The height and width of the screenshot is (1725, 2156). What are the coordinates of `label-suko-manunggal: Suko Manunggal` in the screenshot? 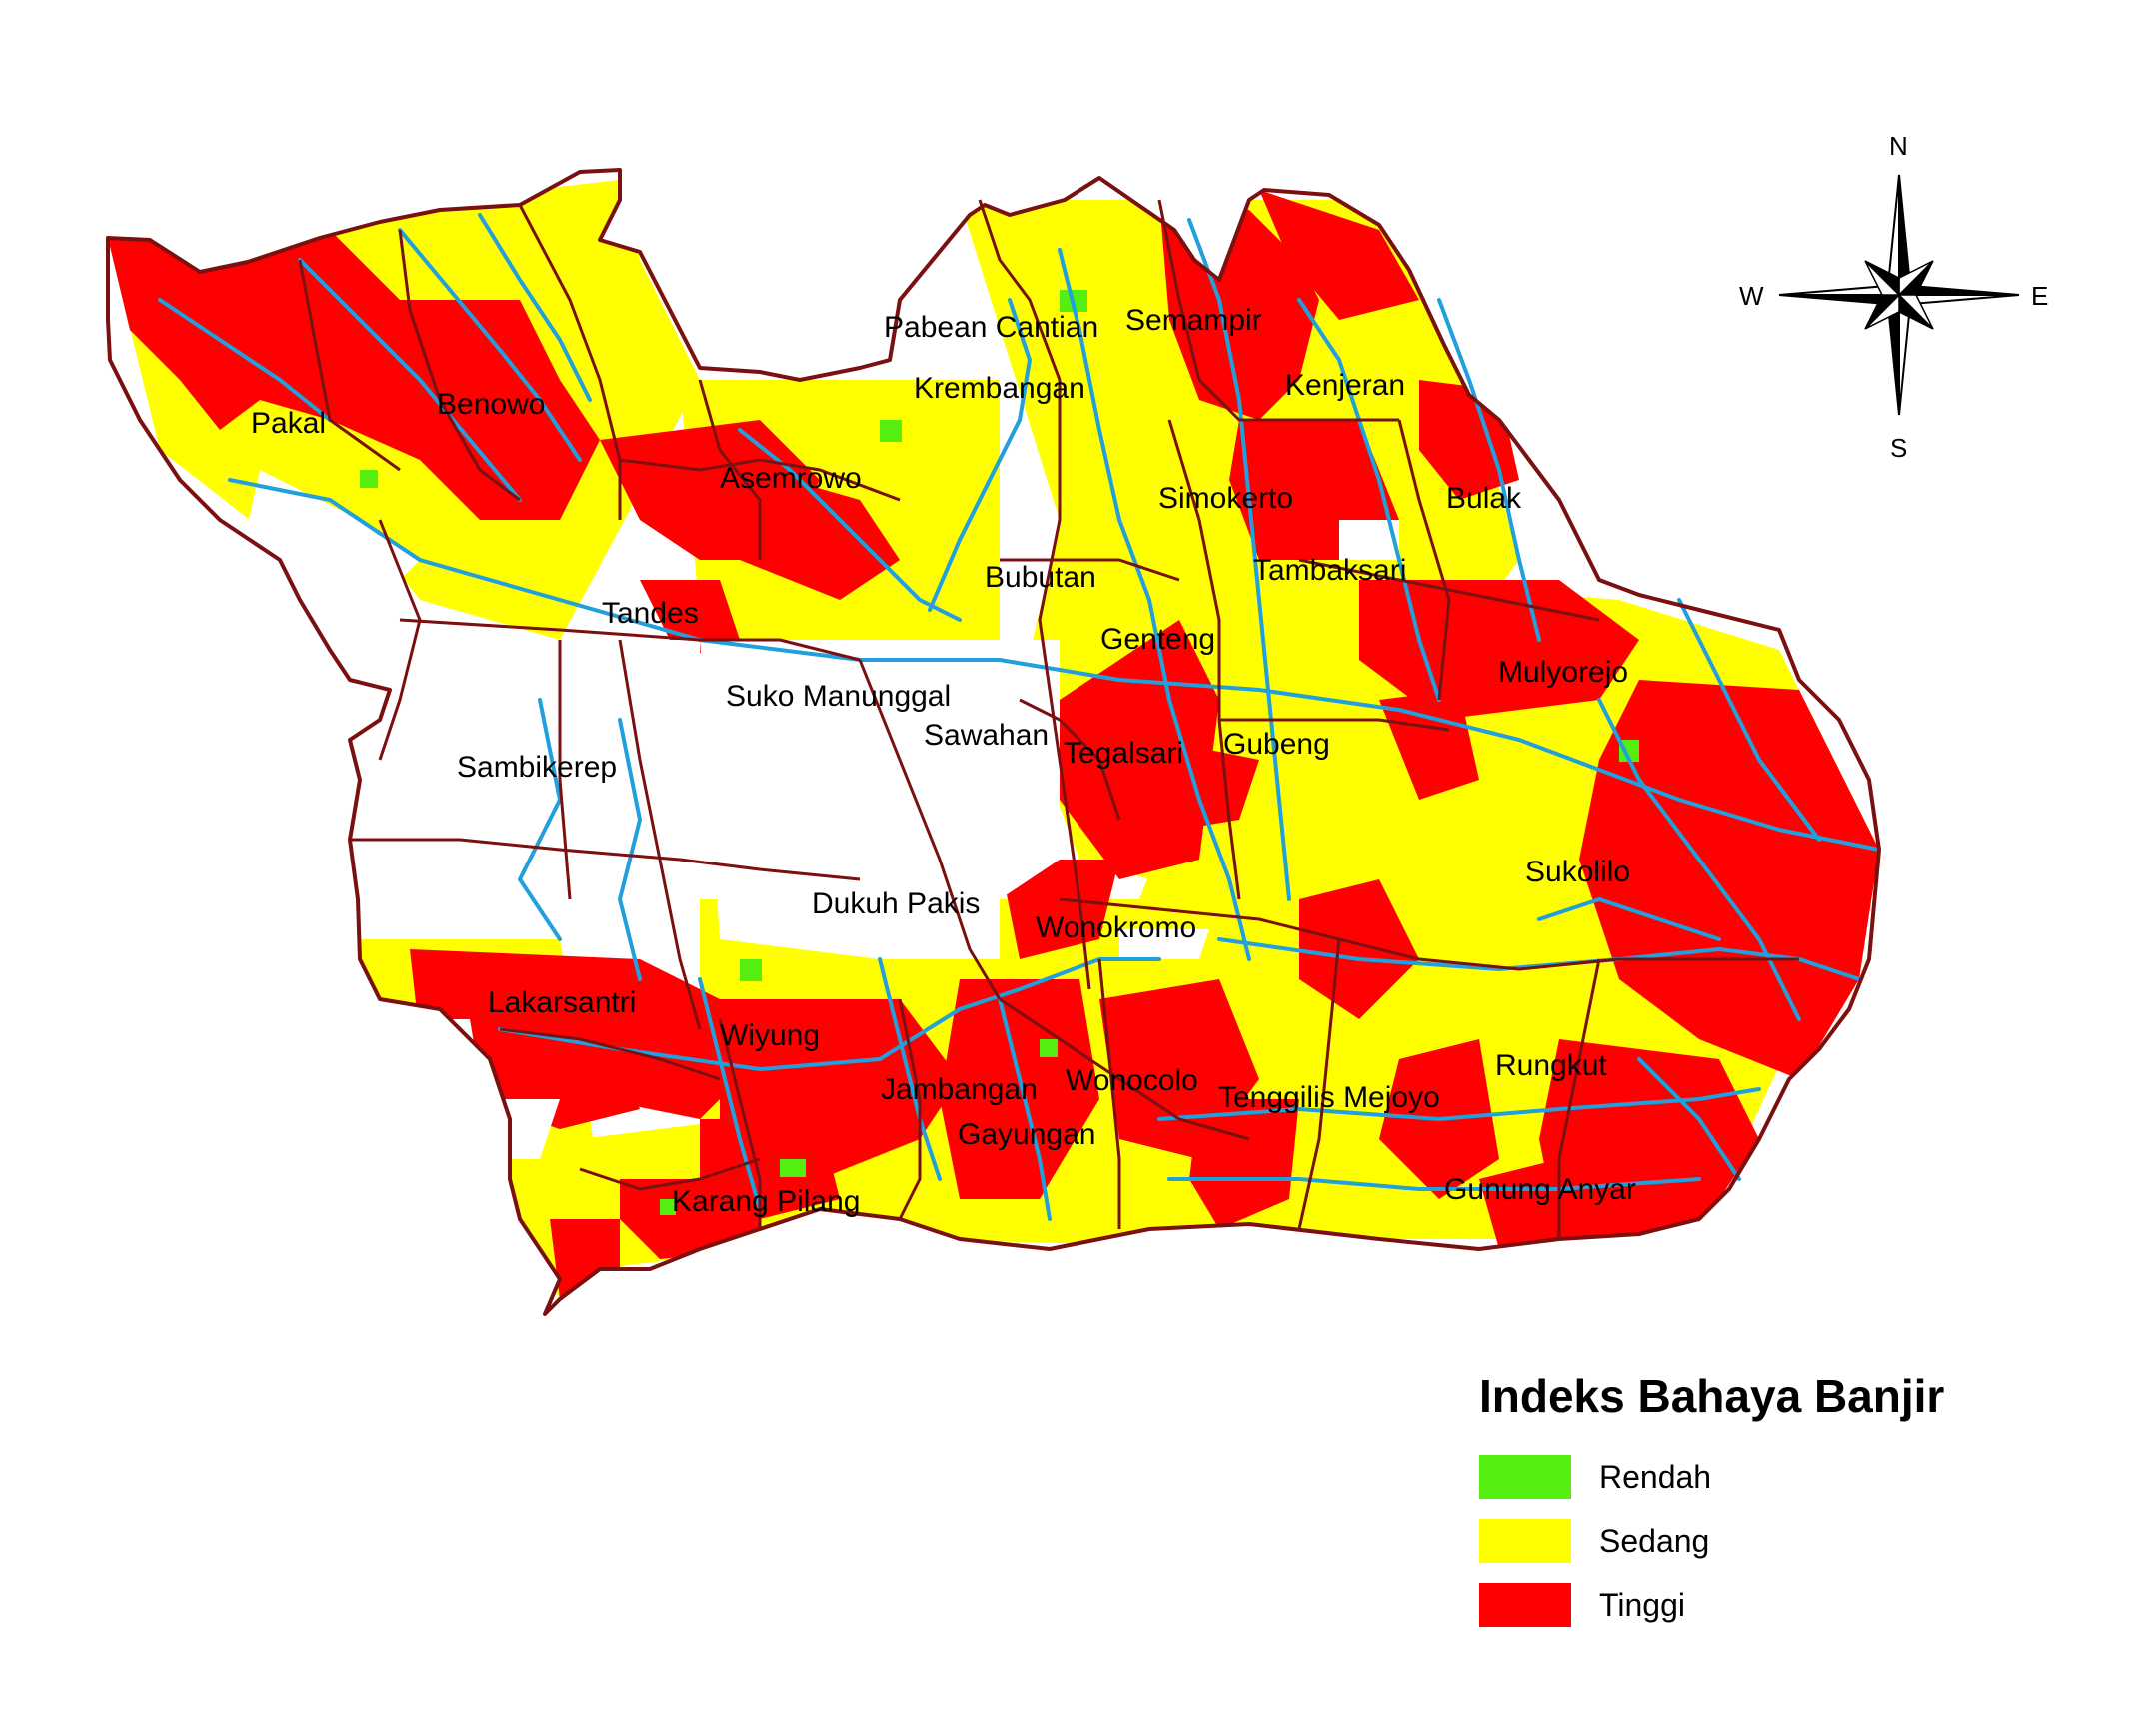 It's located at (838, 696).